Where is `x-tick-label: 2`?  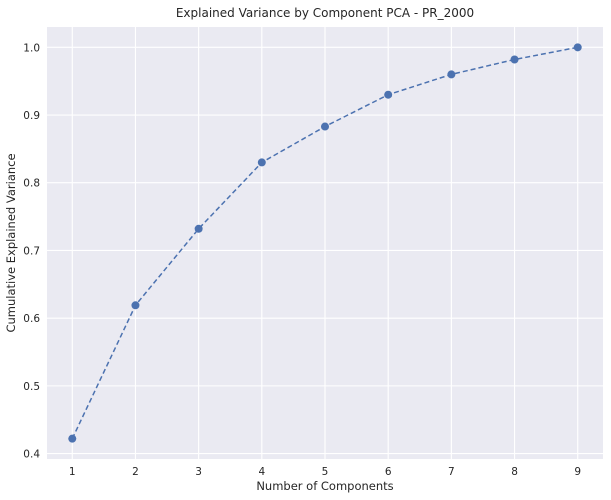
x-tick-label: 2 is located at coordinates (135, 472).